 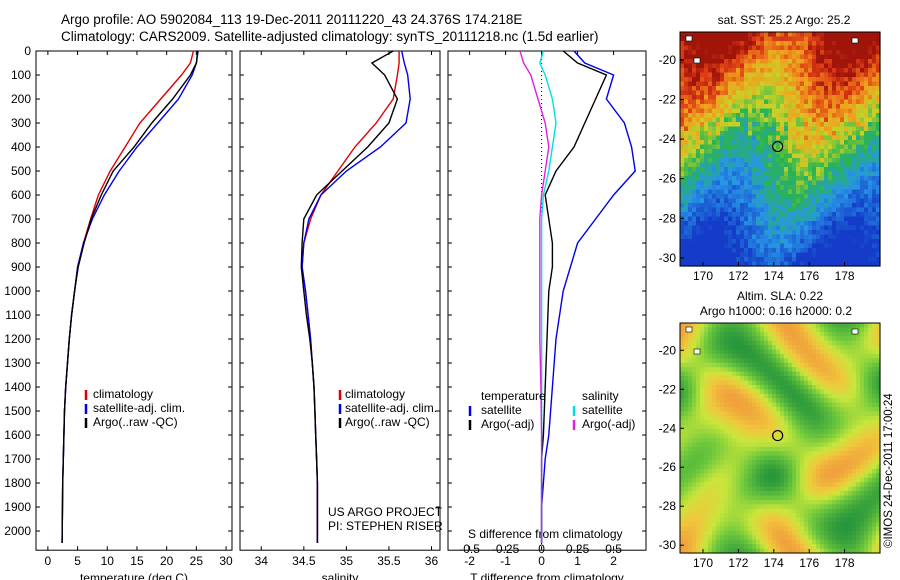 I want to click on depth-tick-label: 200, so click(x=21, y=99).